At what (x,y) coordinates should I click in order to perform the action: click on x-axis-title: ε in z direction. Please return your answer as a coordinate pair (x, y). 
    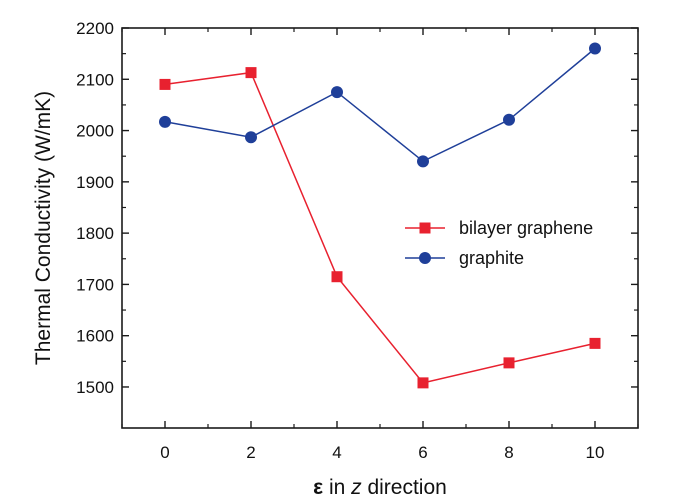
    Looking at the image, I should click on (380, 487).